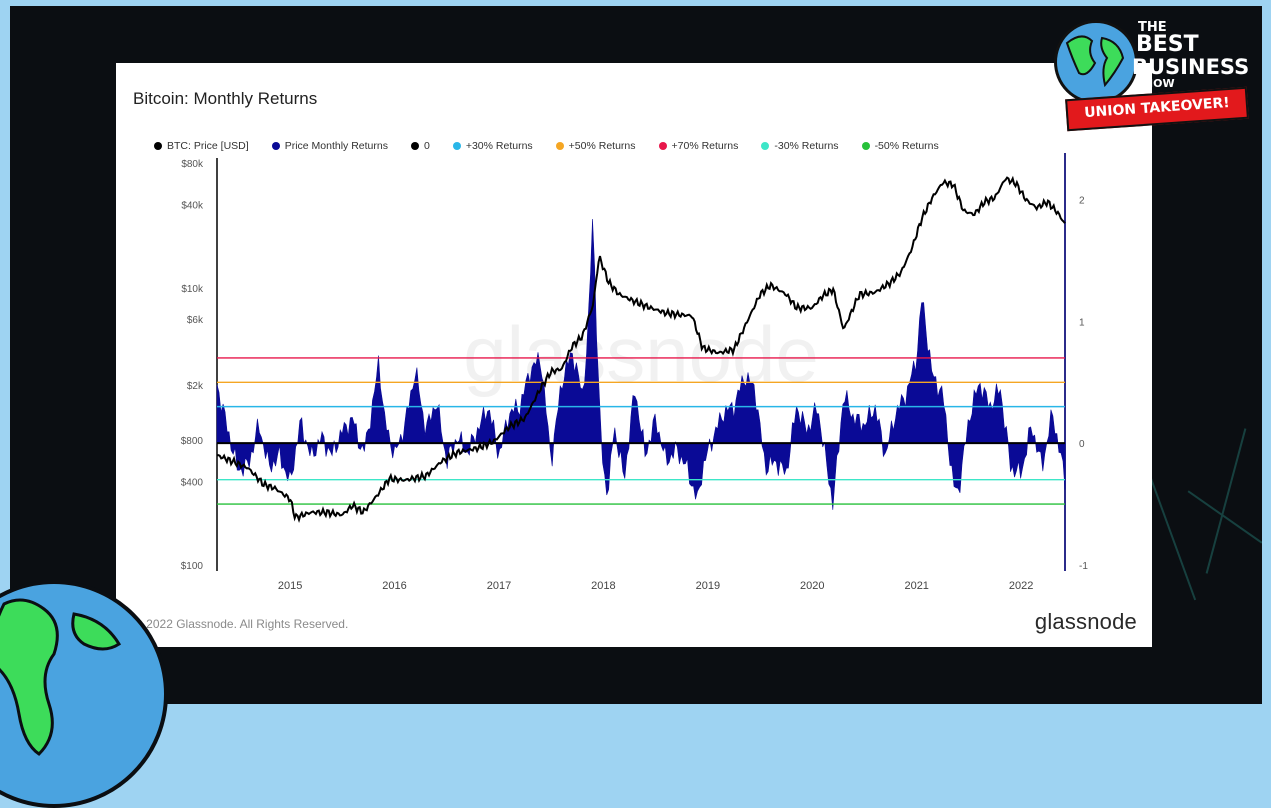 The height and width of the screenshot is (808, 1271). I want to click on y-left-tick-label: $100, so click(192, 566).